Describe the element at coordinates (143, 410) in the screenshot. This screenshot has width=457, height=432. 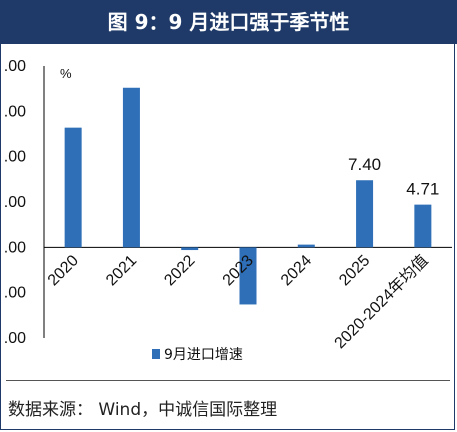
I see `source-note: 数据来源： Wind，中诚信国际整理` at that location.